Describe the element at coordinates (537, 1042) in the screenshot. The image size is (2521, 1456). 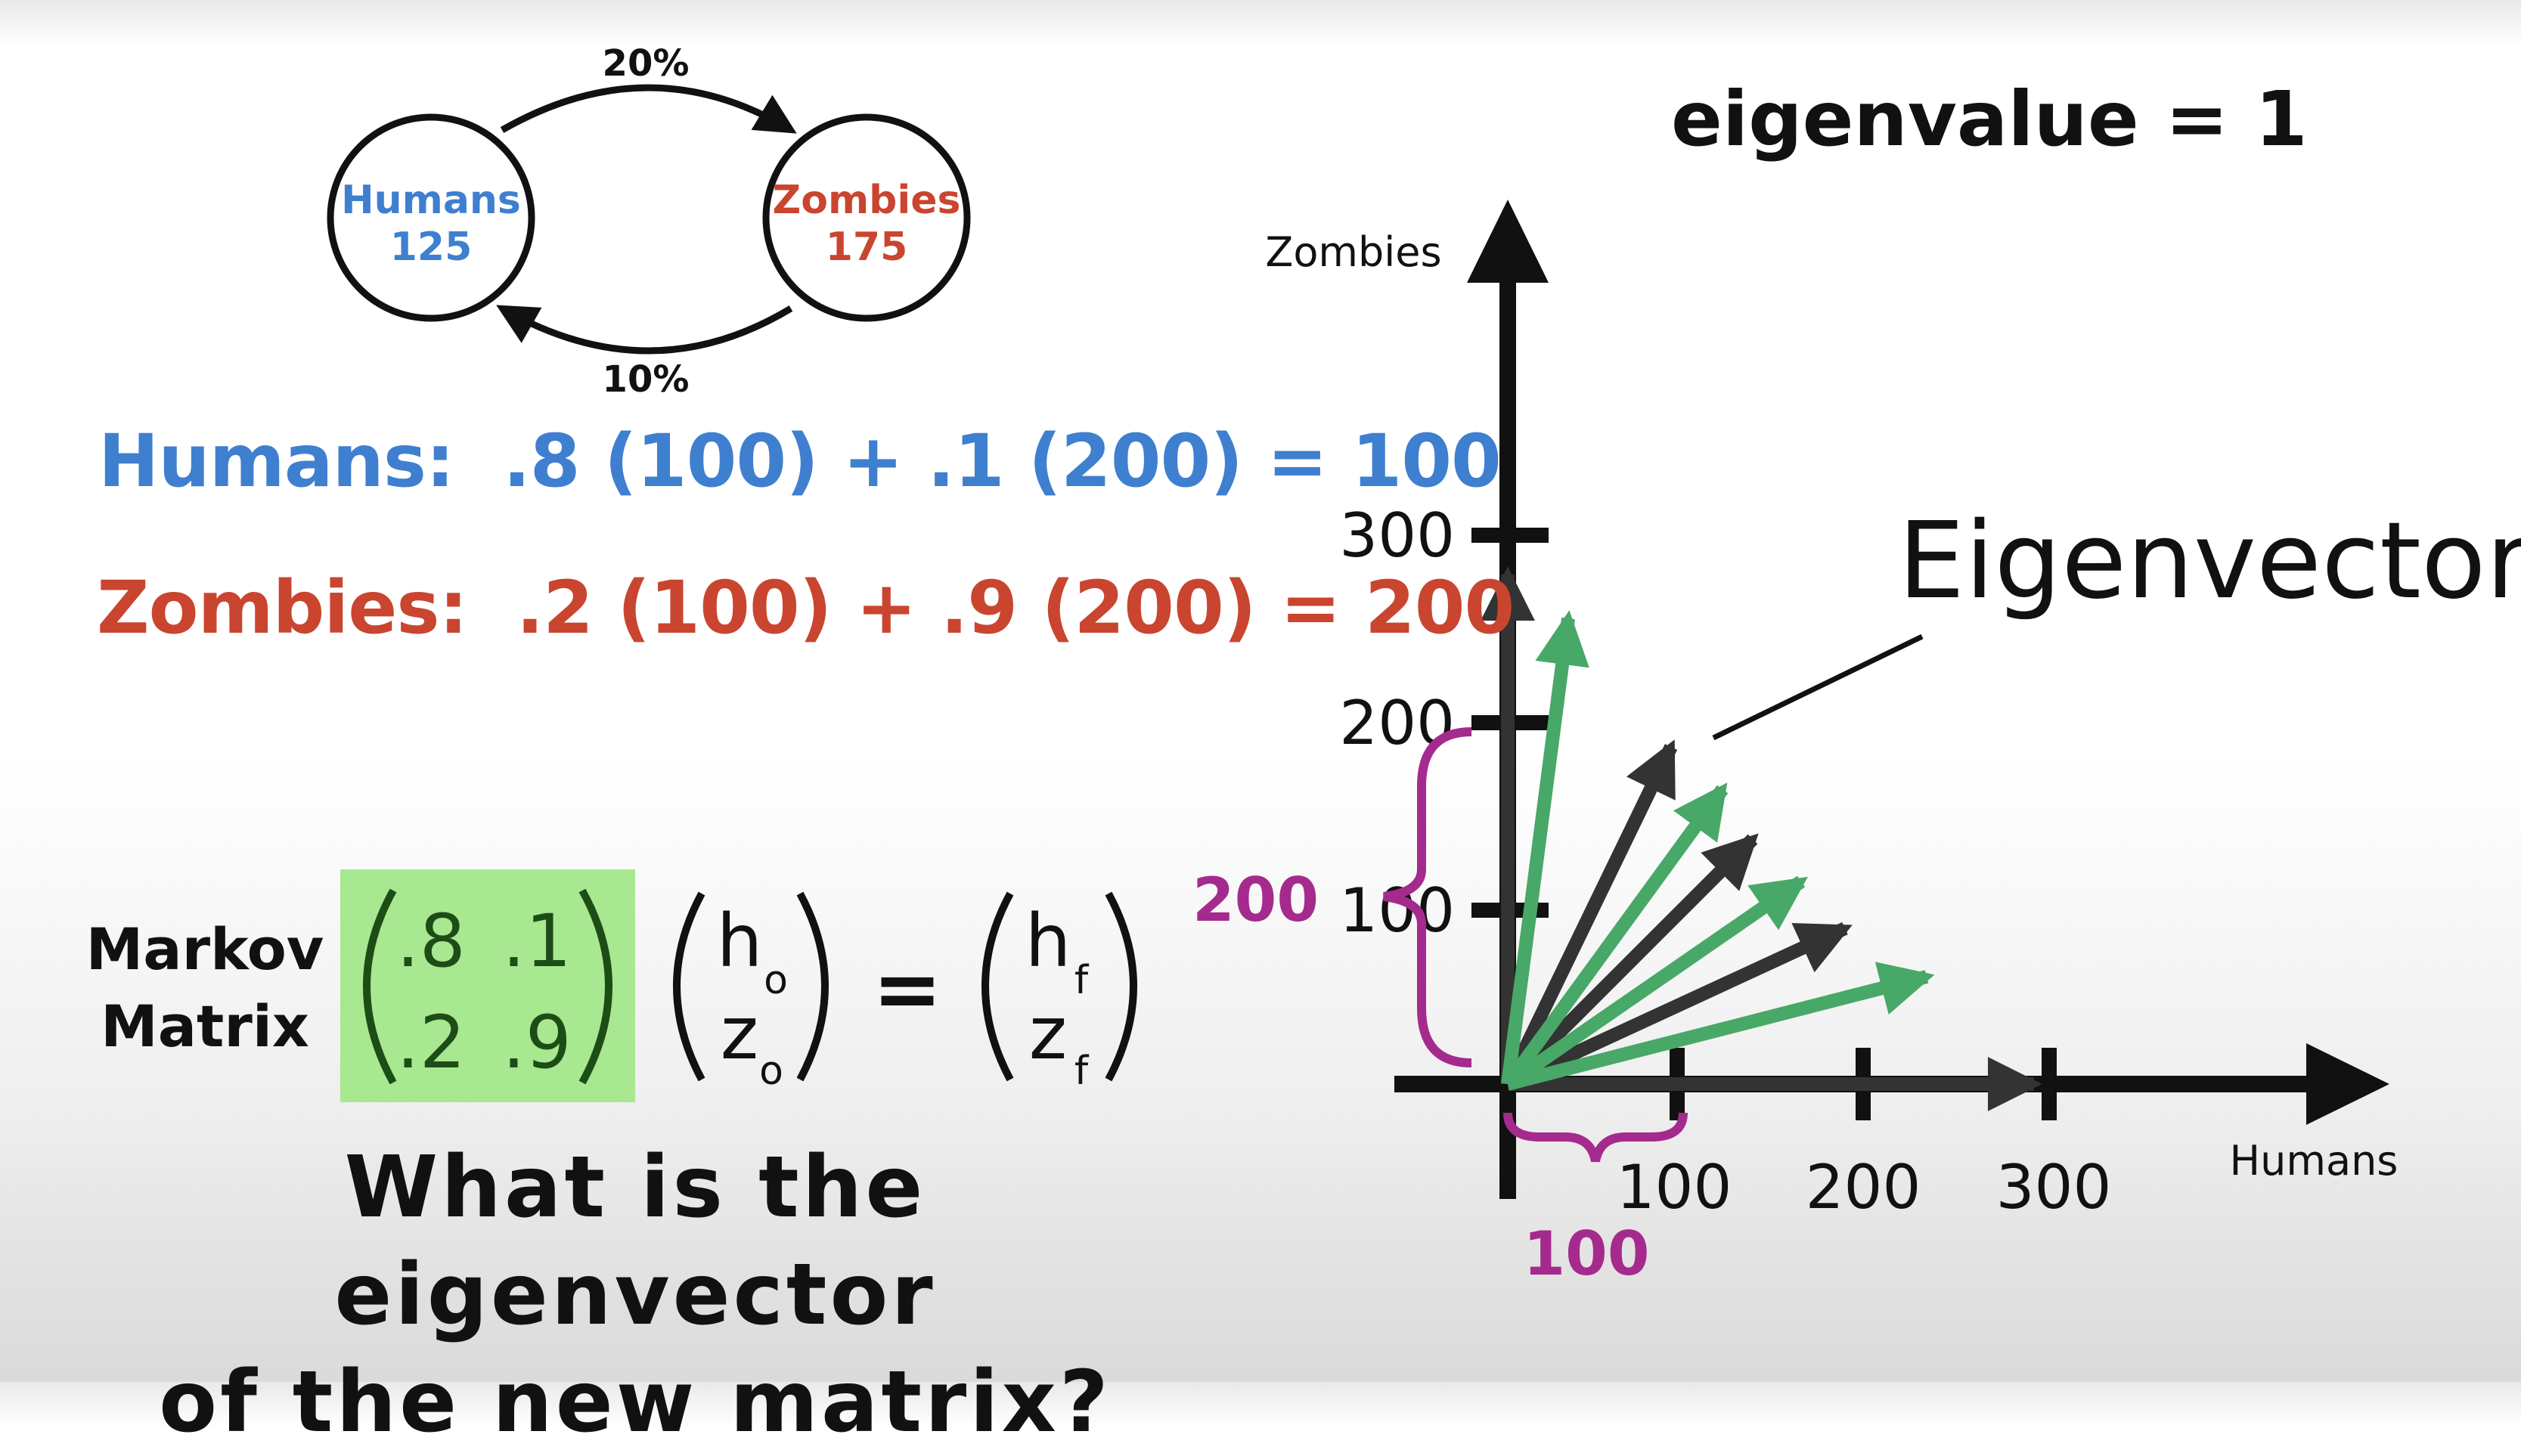
I see `matrix-cell-22: .9` at that location.